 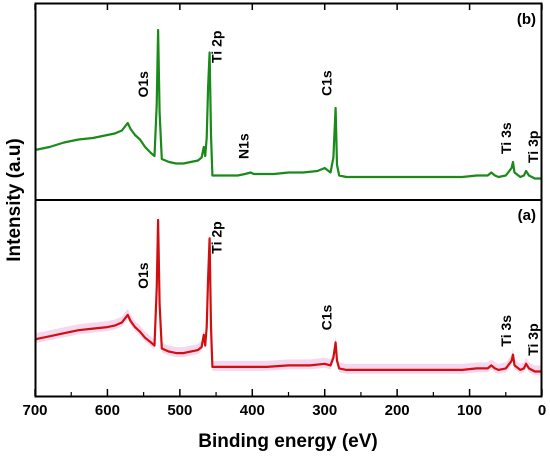 What do you see at coordinates (143, 275) in the screenshot?
I see `peak-label-bottom-o1s: O1s` at bounding box center [143, 275].